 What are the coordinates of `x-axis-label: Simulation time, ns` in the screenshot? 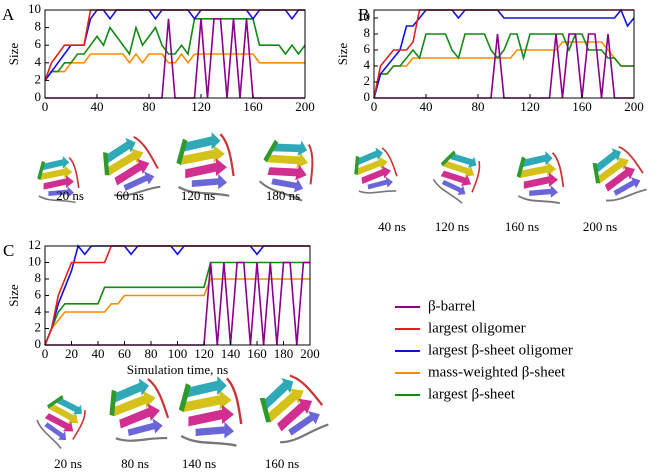 It's located at (177, 369).